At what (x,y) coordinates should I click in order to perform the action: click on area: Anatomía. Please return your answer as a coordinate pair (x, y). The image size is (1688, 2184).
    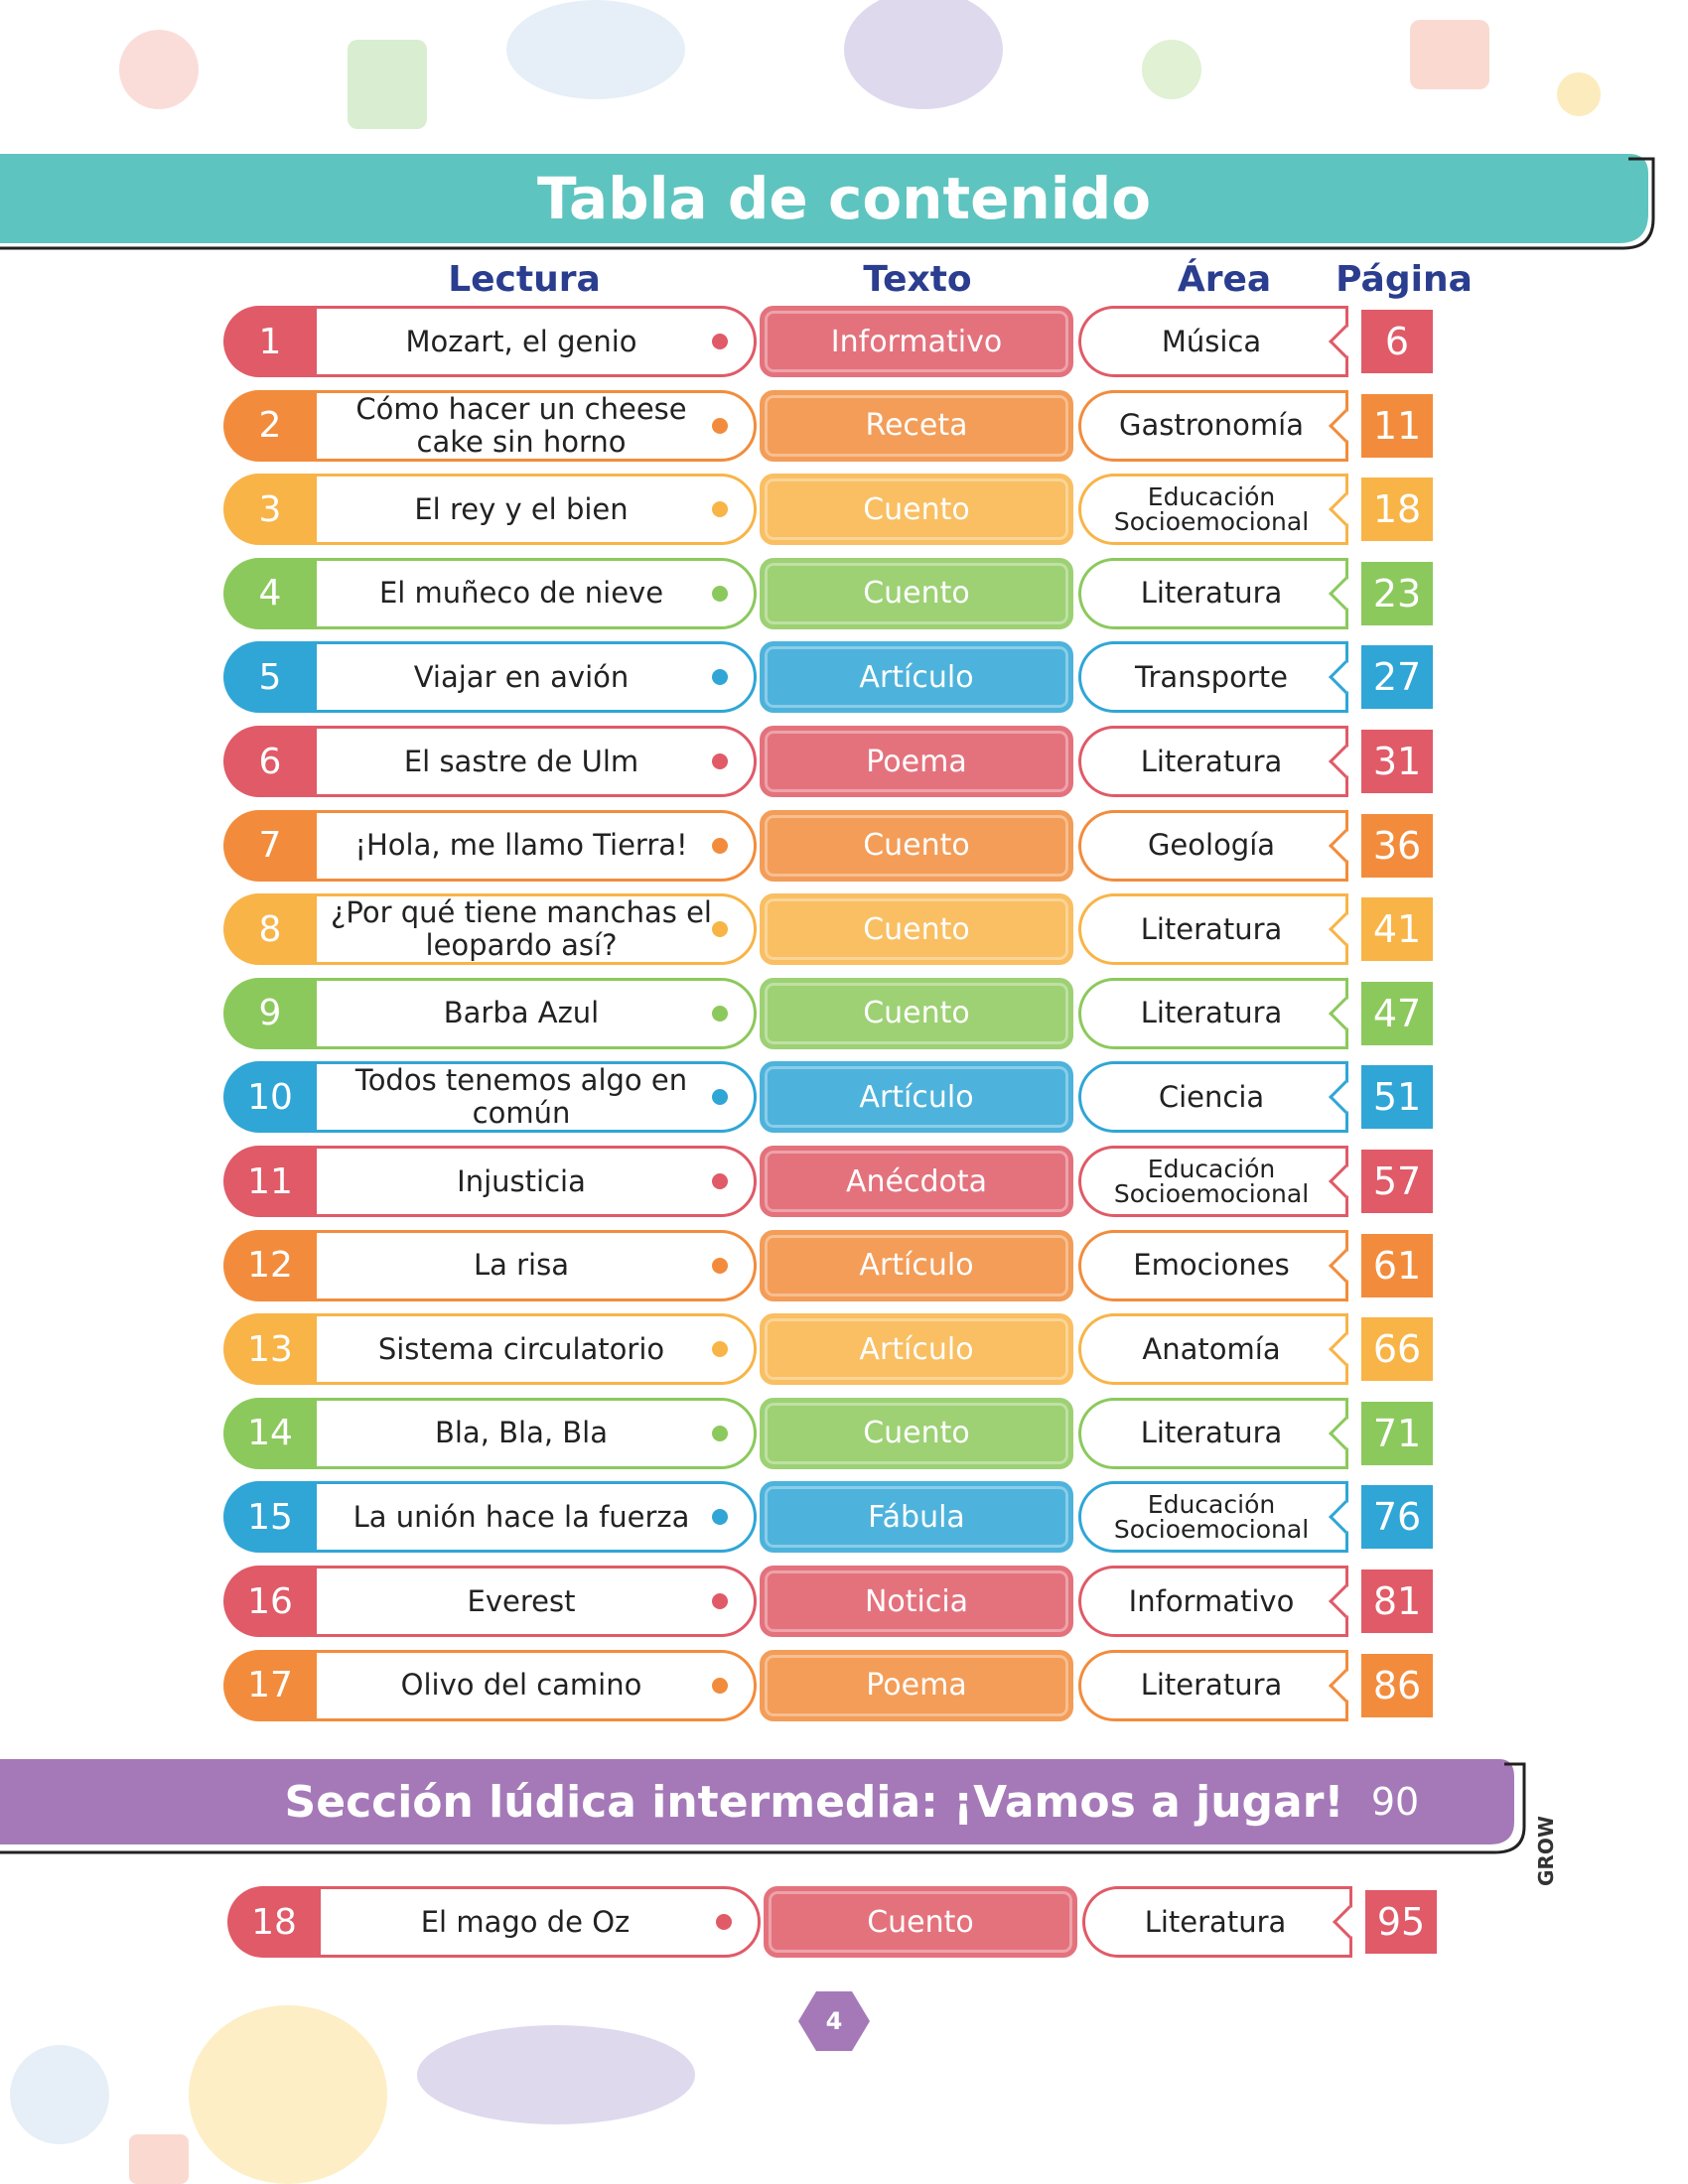
    Looking at the image, I should click on (1211, 1348).